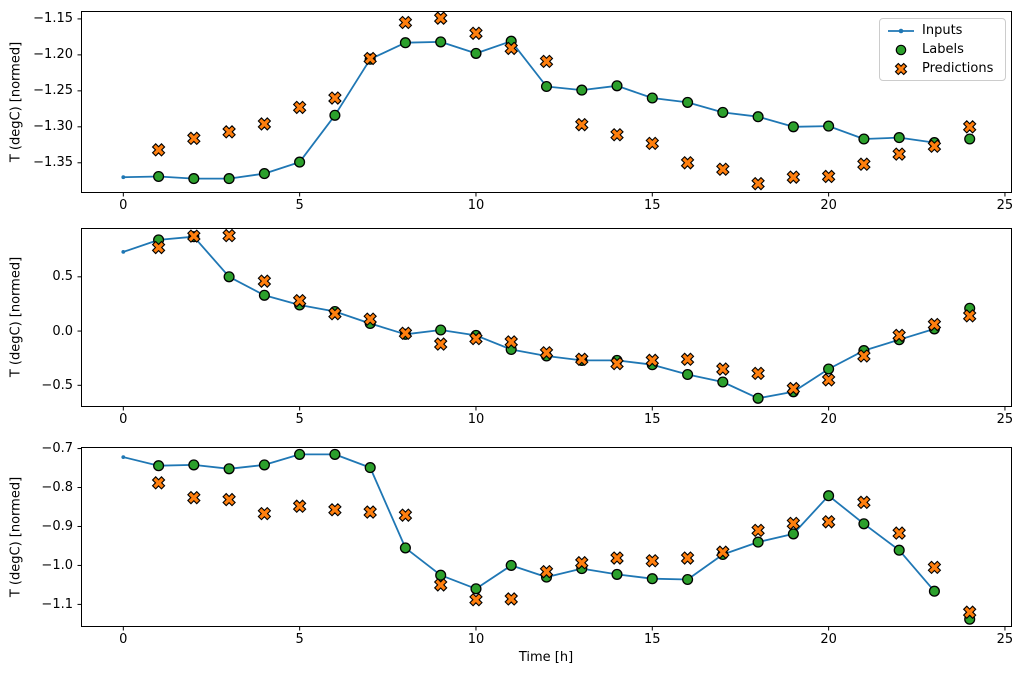 This screenshot has height=679, width=1023. I want to click on y-tick-label: 0.0, so click(62, 331).